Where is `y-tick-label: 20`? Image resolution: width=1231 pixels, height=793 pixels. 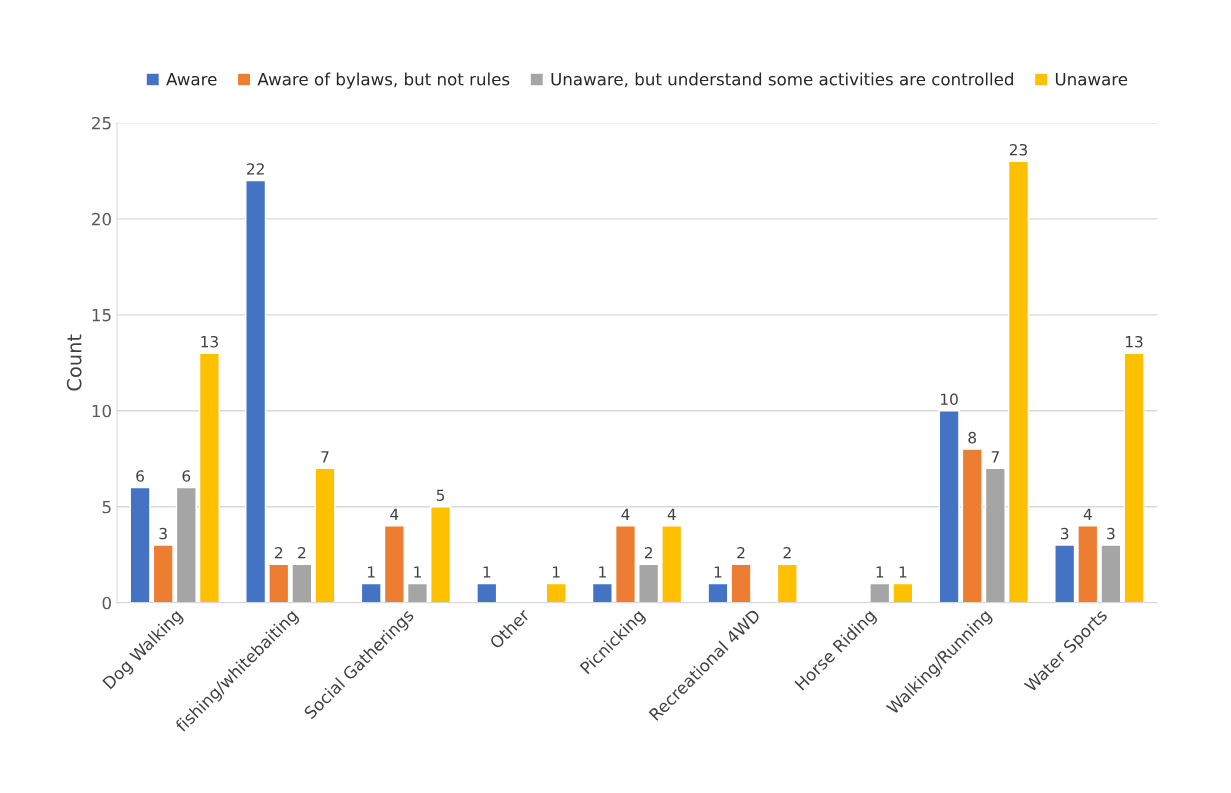
y-tick-label: 20 is located at coordinates (101, 219).